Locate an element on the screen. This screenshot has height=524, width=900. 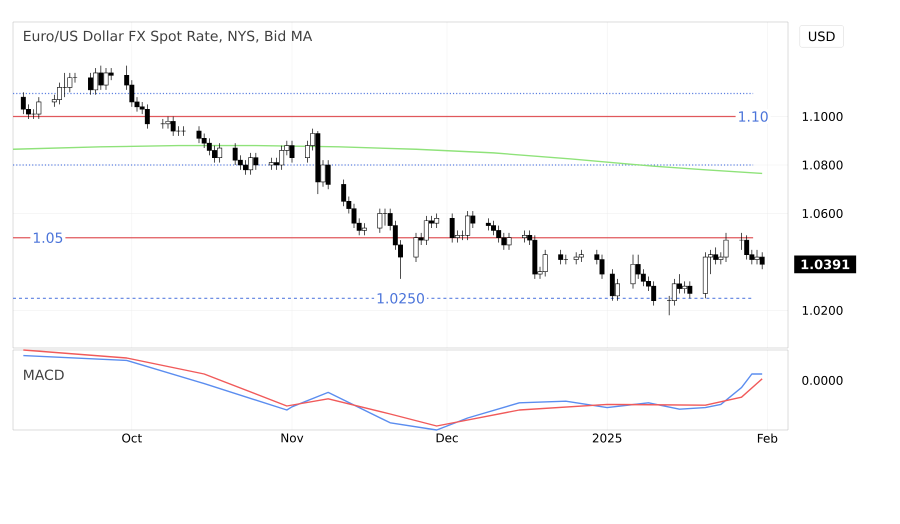
y-axis-title: USD is located at coordinates (821, 36).